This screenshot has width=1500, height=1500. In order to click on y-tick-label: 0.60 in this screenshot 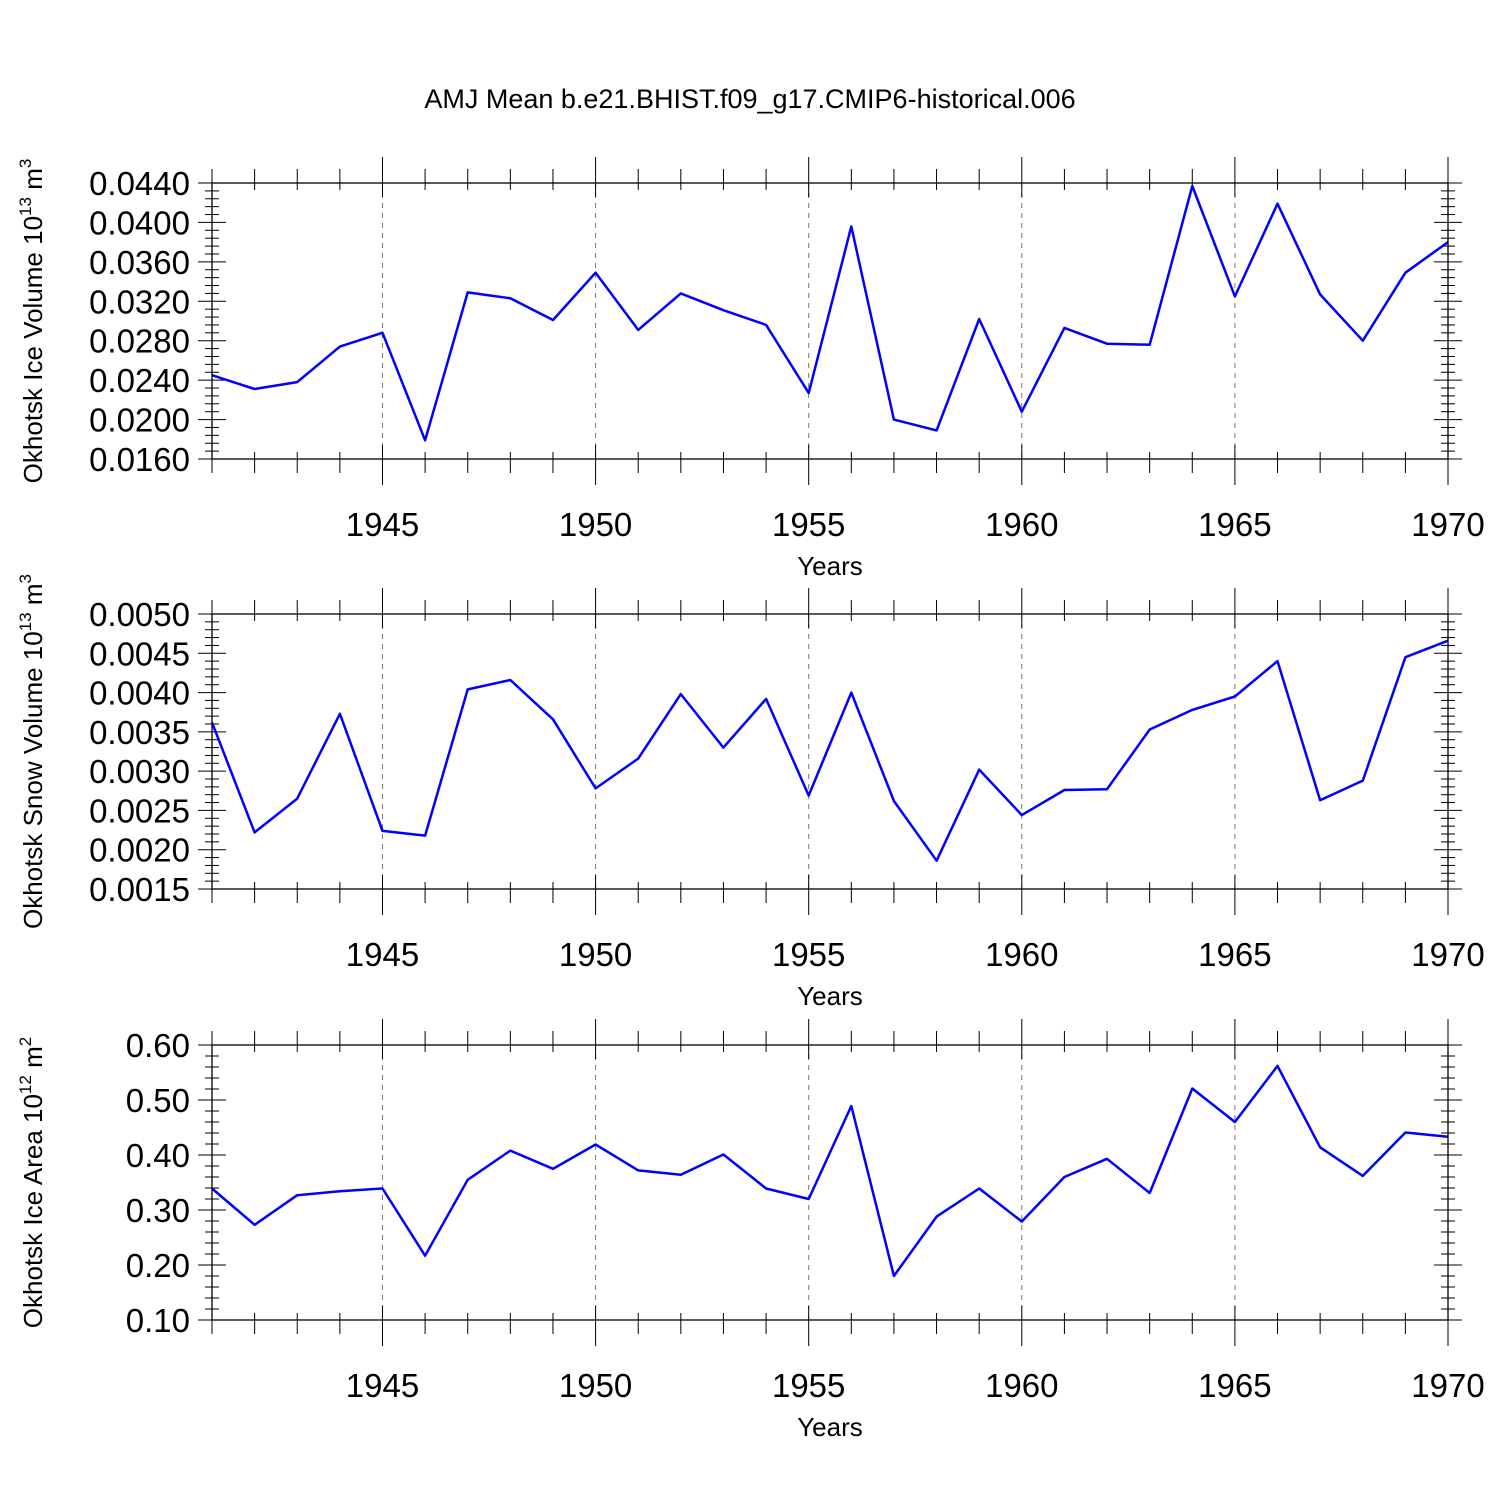, I will do `click(158, 1045)`.